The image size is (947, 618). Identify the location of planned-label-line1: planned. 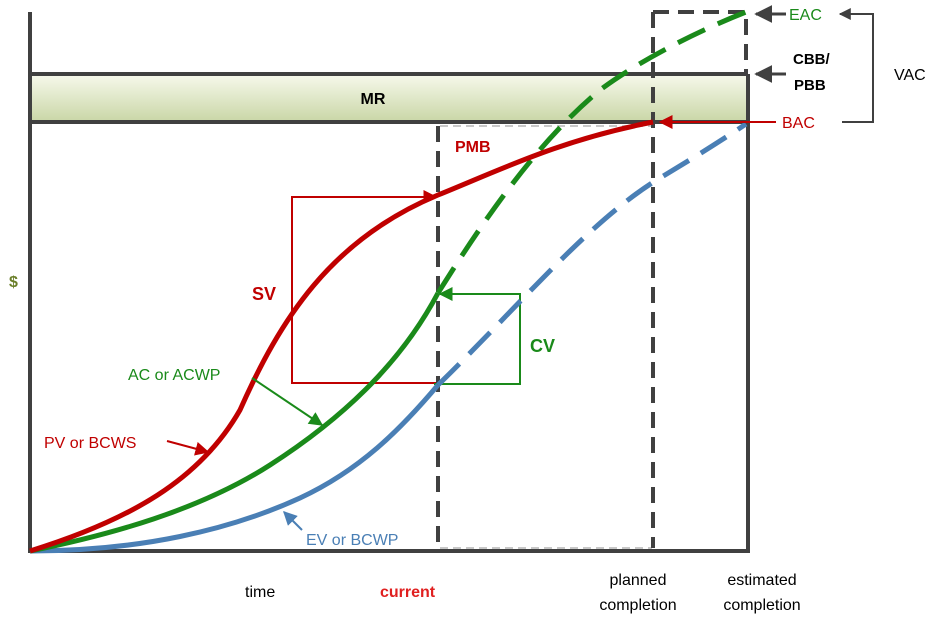
(638, 580).